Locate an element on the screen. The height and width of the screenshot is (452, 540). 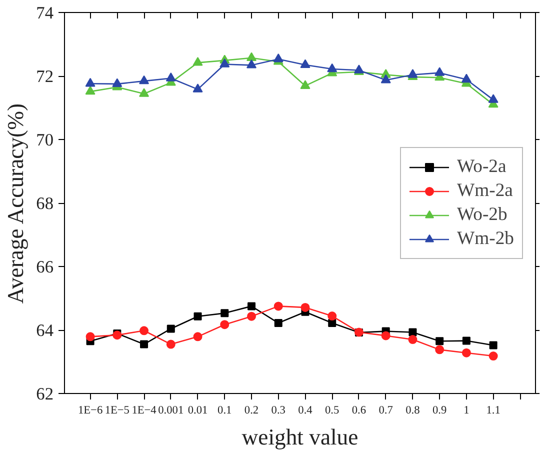
x-axis-title: weight value is located at coordinates (300, 437).